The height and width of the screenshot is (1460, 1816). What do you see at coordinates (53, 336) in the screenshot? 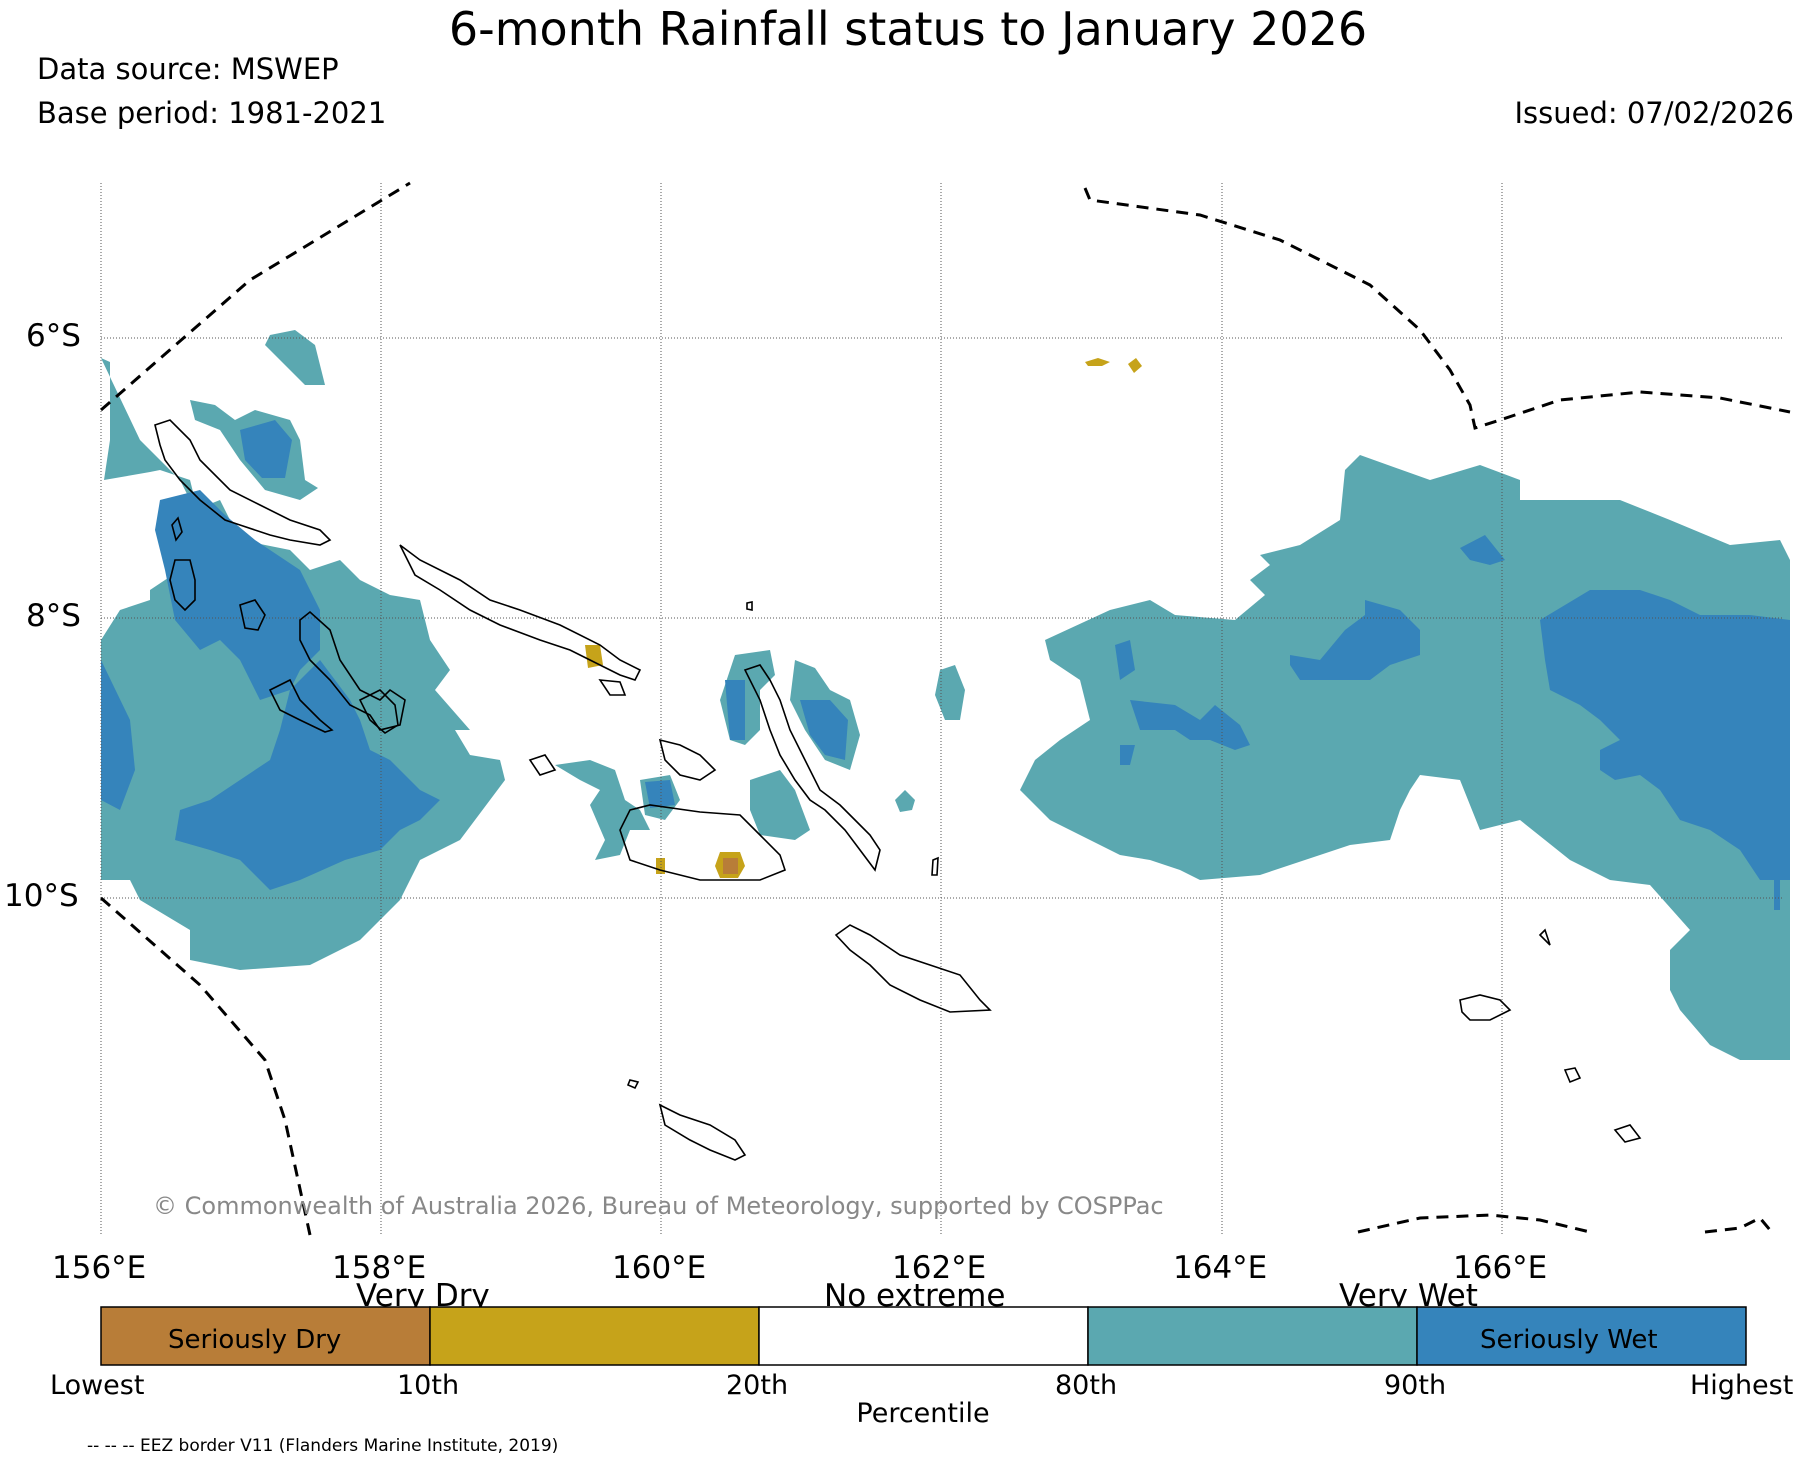
I see `lat-label-6s: 6°S` at bounding box center [53, 336].